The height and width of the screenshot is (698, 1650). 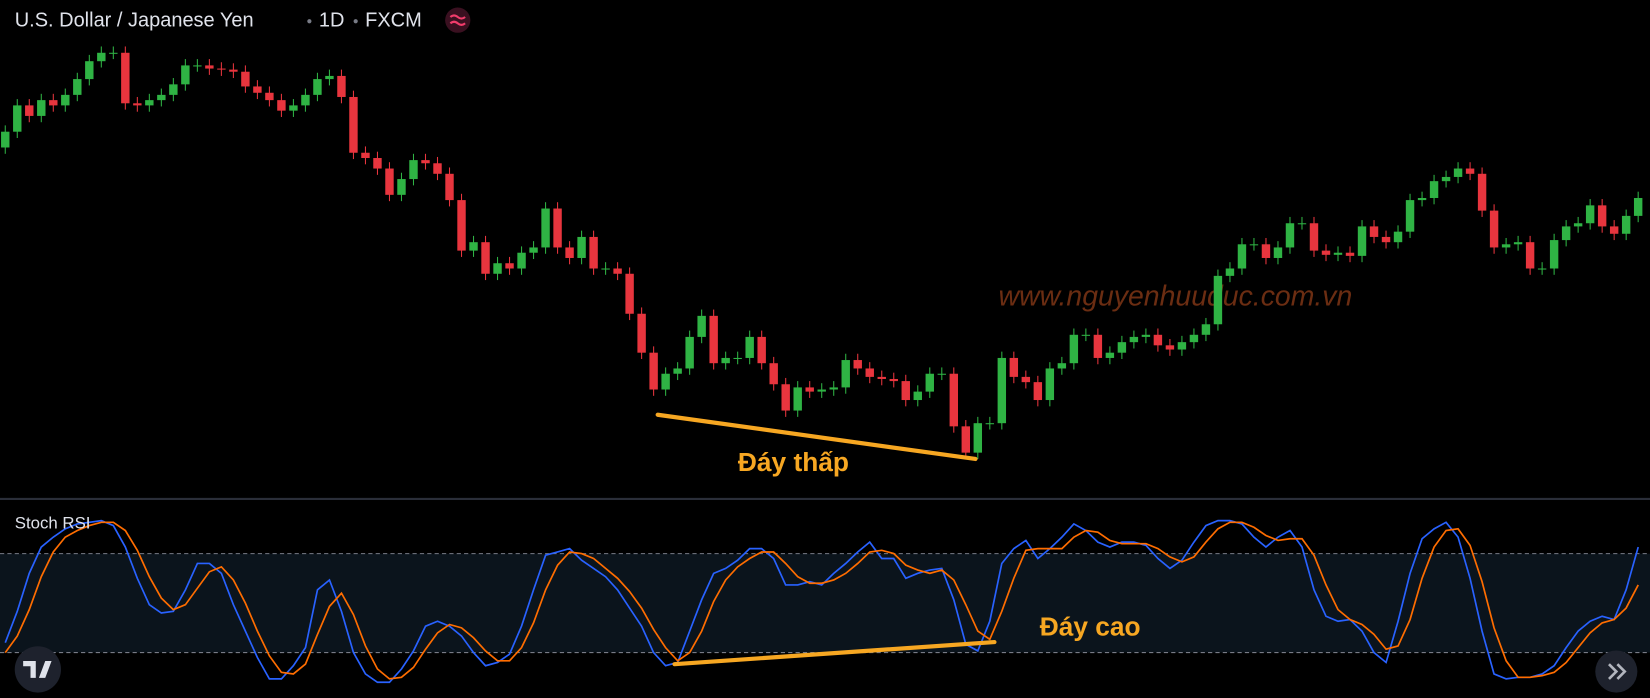 I want to click on header-bg, so click(x=222, y=20).